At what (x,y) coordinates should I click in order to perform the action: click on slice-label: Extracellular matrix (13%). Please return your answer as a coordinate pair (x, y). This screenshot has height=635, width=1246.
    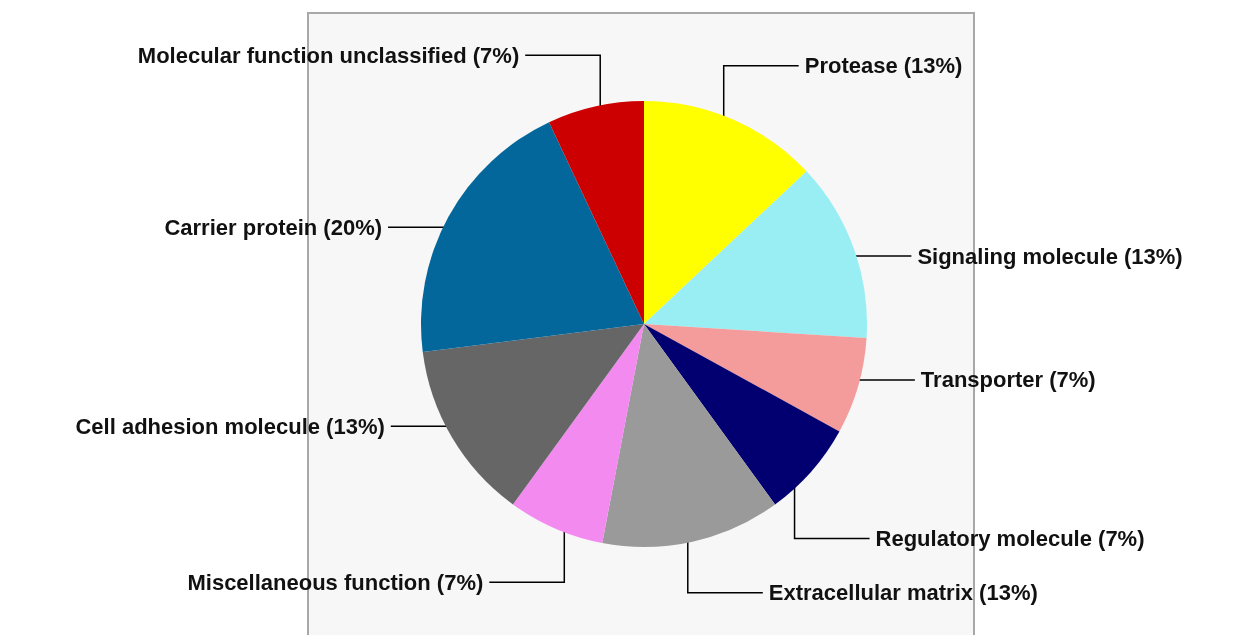
    Looking at the image, I should click on (903, 593).